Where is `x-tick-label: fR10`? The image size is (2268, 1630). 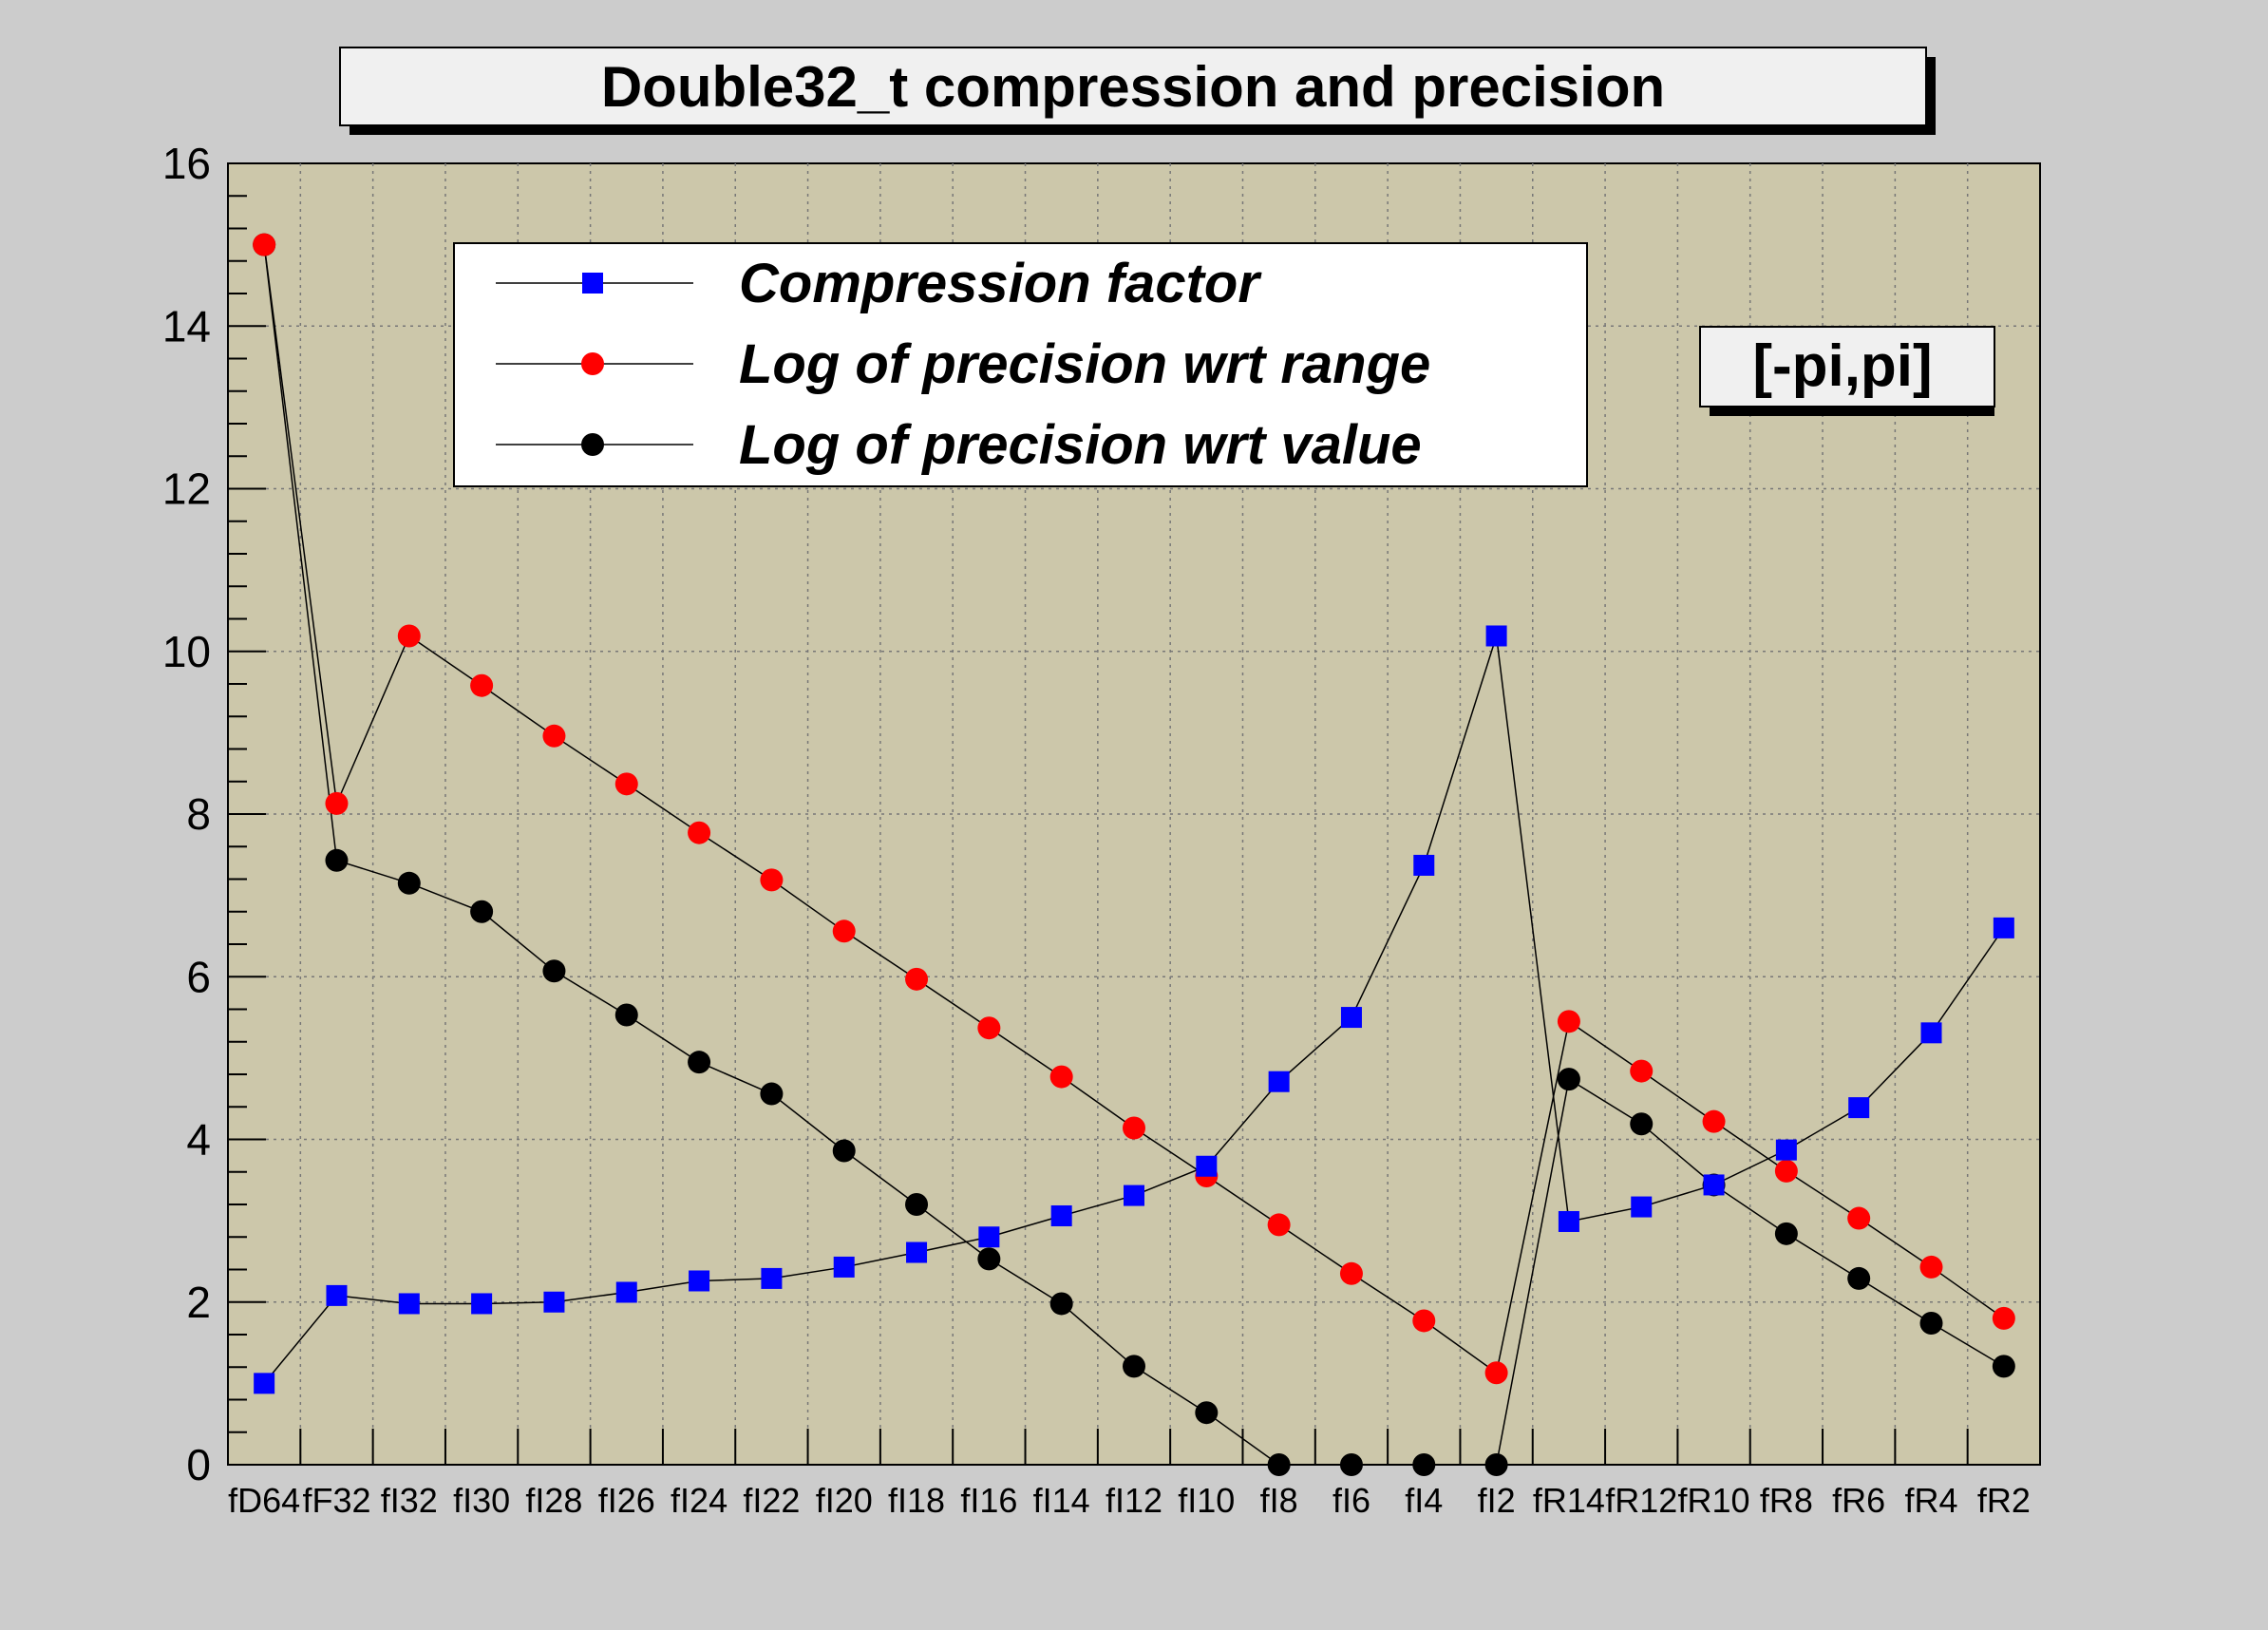 x-tick-label: fR10 is located at coordinates (1714, 1500).